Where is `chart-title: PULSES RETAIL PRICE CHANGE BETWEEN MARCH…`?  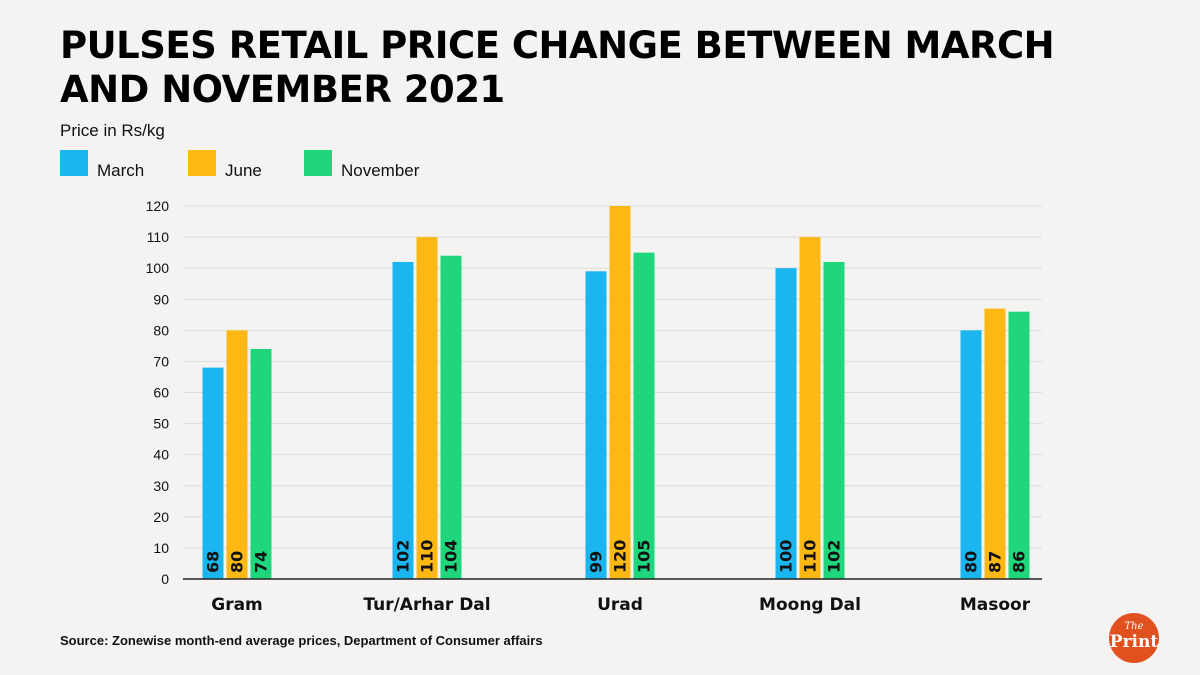
chart-title: PULSES RETAIL PRICE CHANGE BETWEEN MARCH… is located at coordinates (557, 67).